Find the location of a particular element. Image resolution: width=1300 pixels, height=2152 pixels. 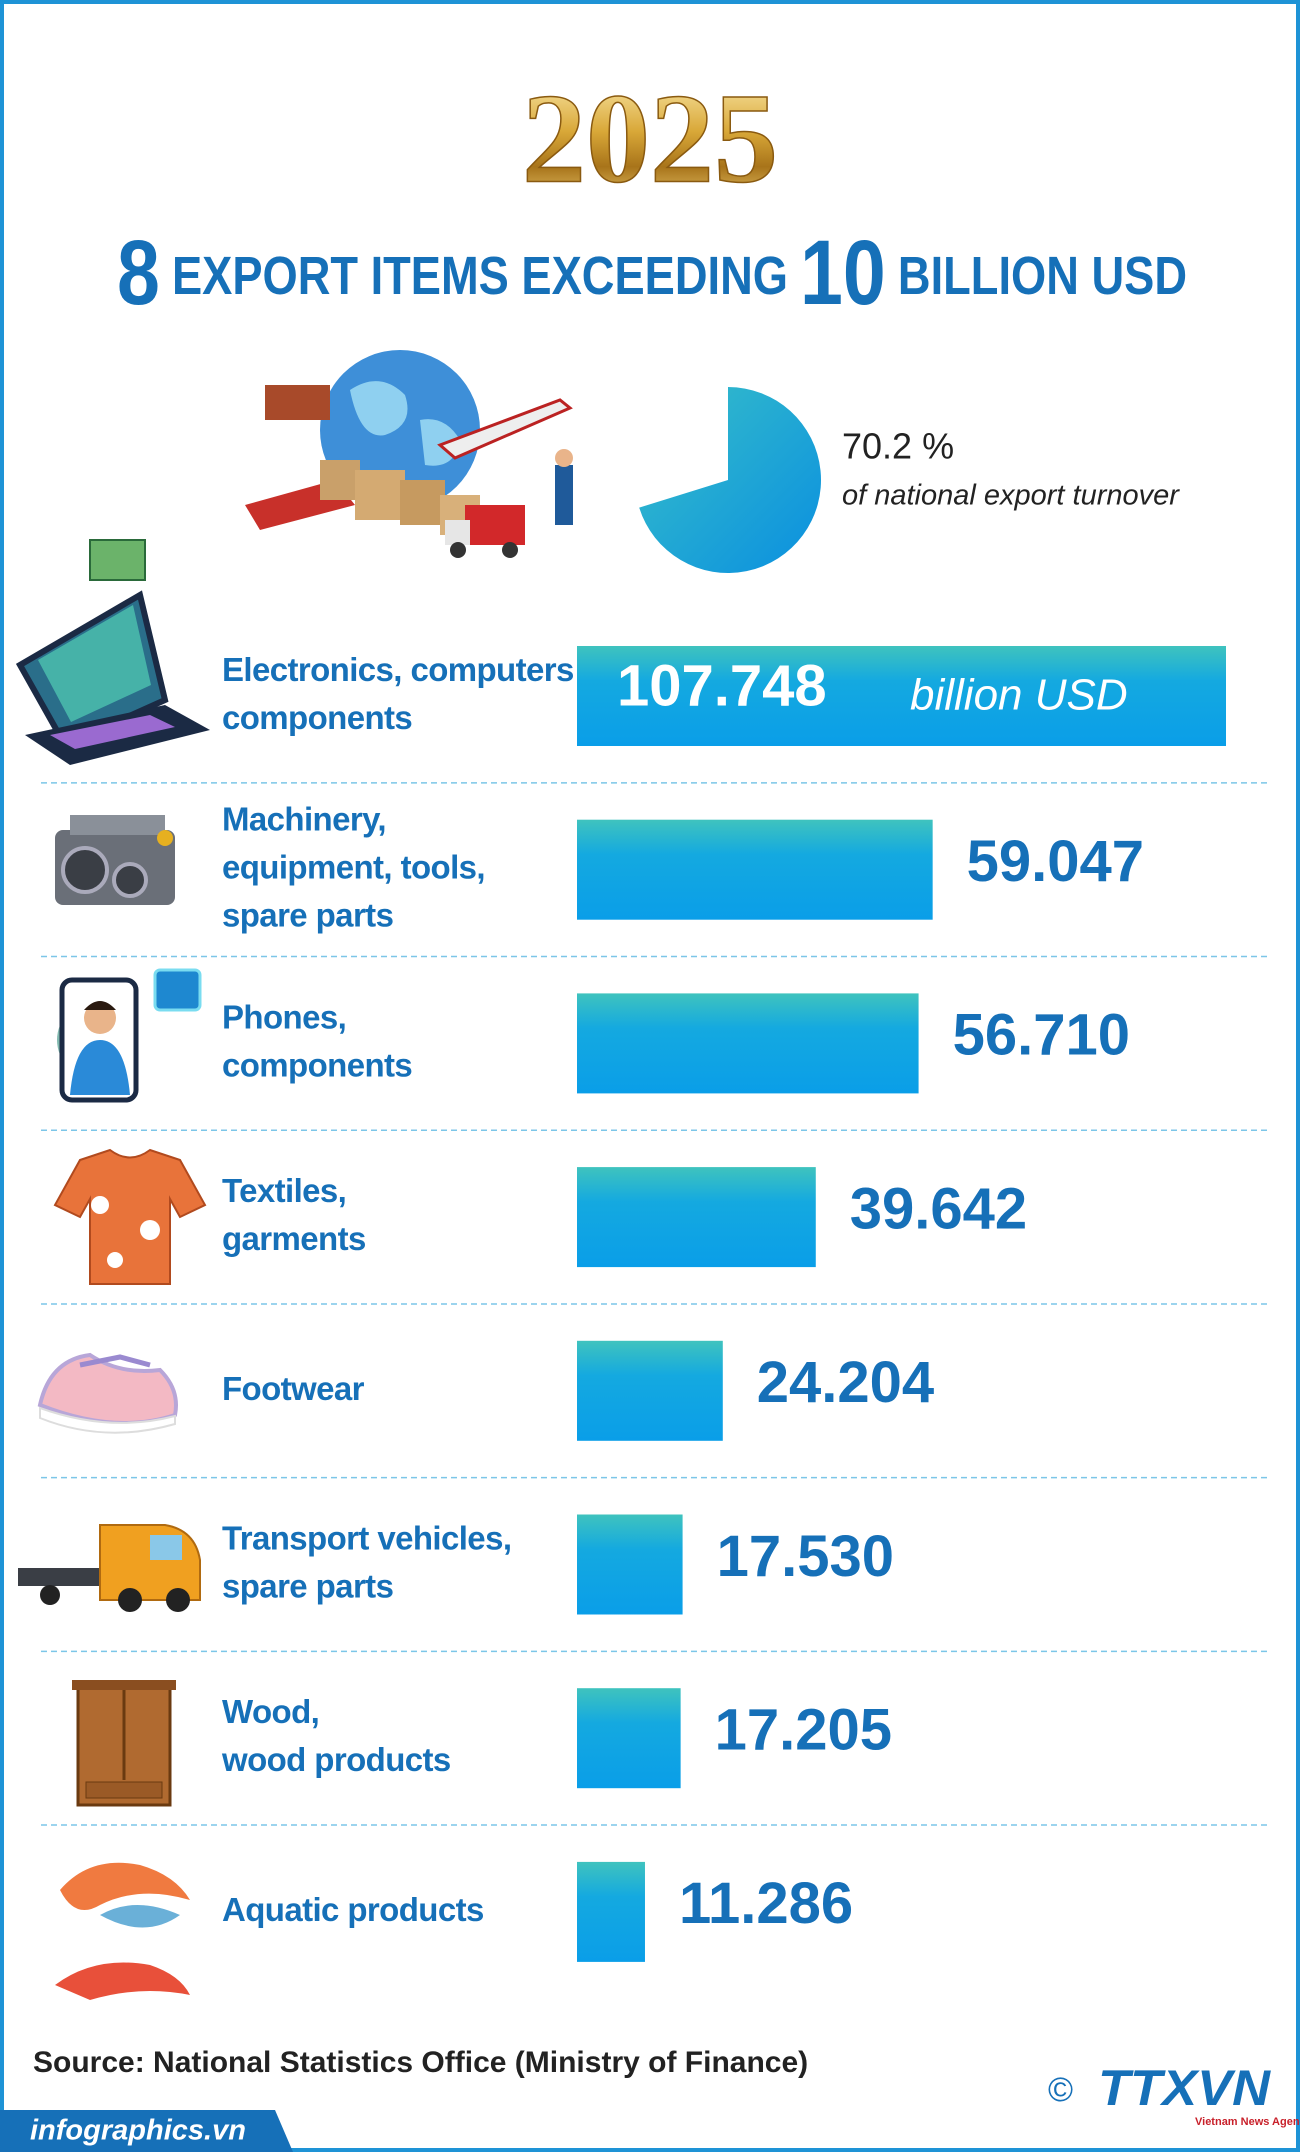

value-label: 107.748 is located at coordinates (722, 685).